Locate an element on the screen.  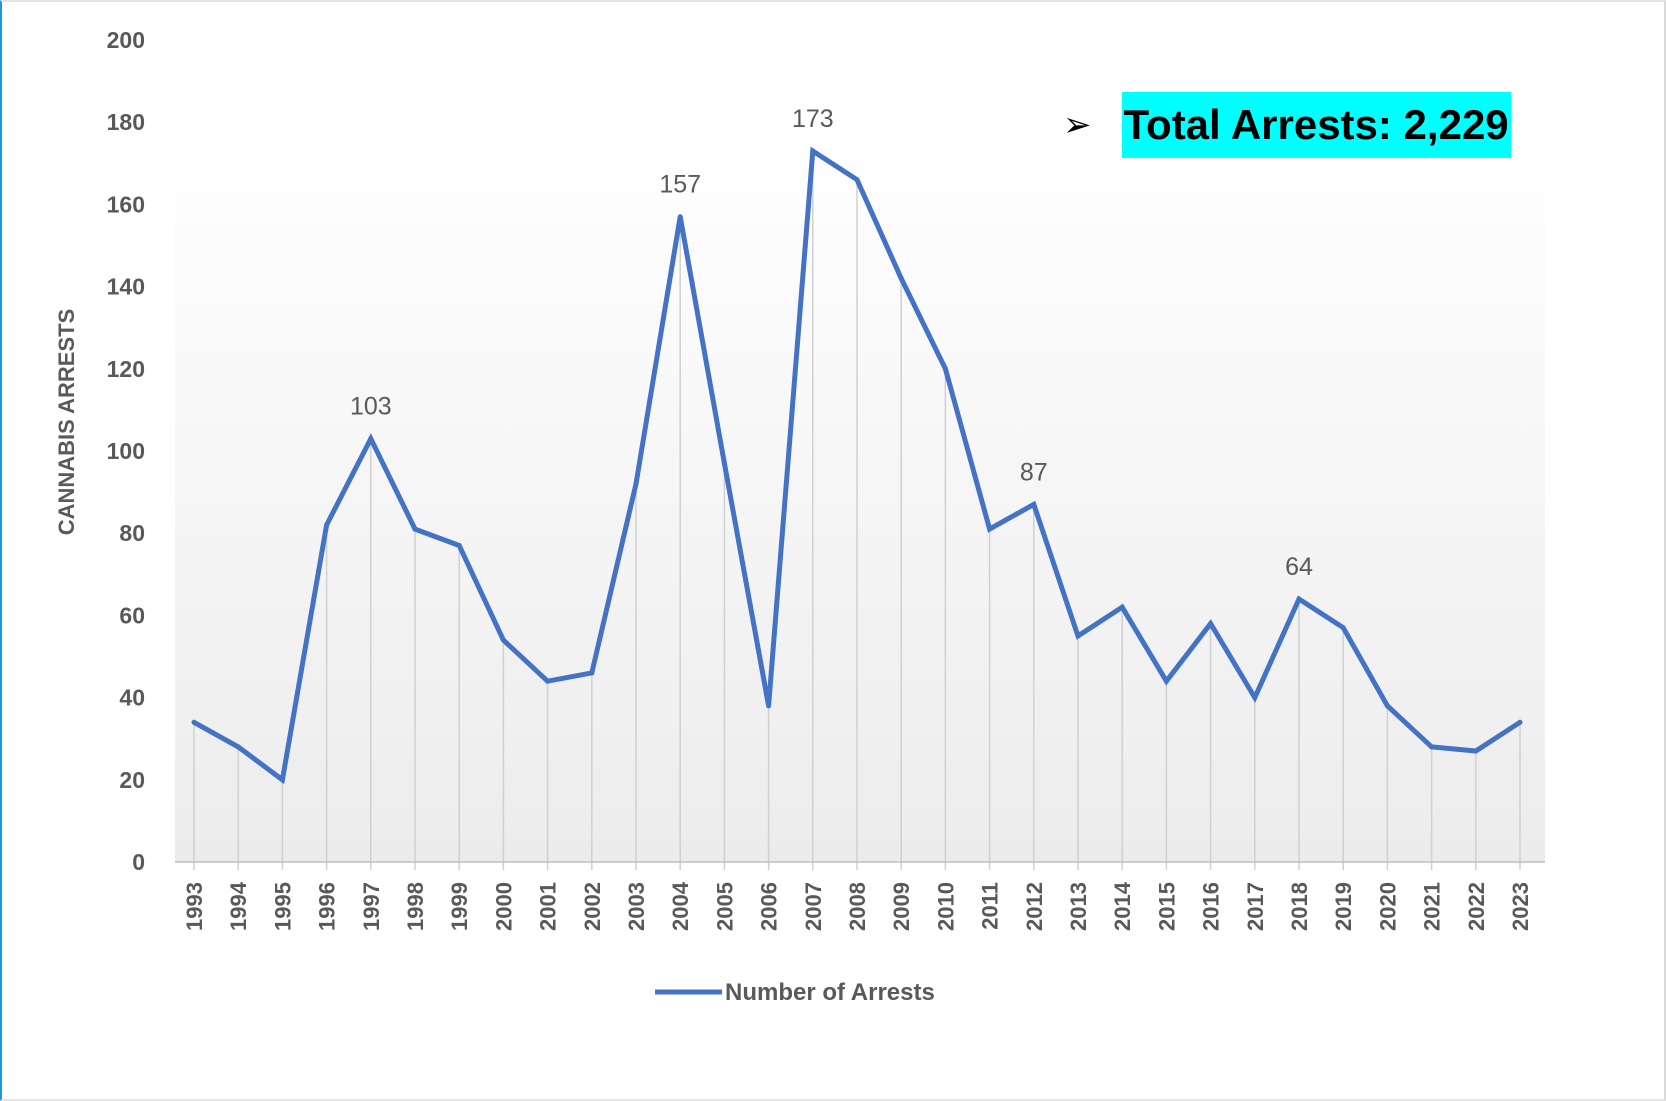
total-arrests-callout: ➢ Total Arrests: 2,229 is located at coordinates (1287, 125).